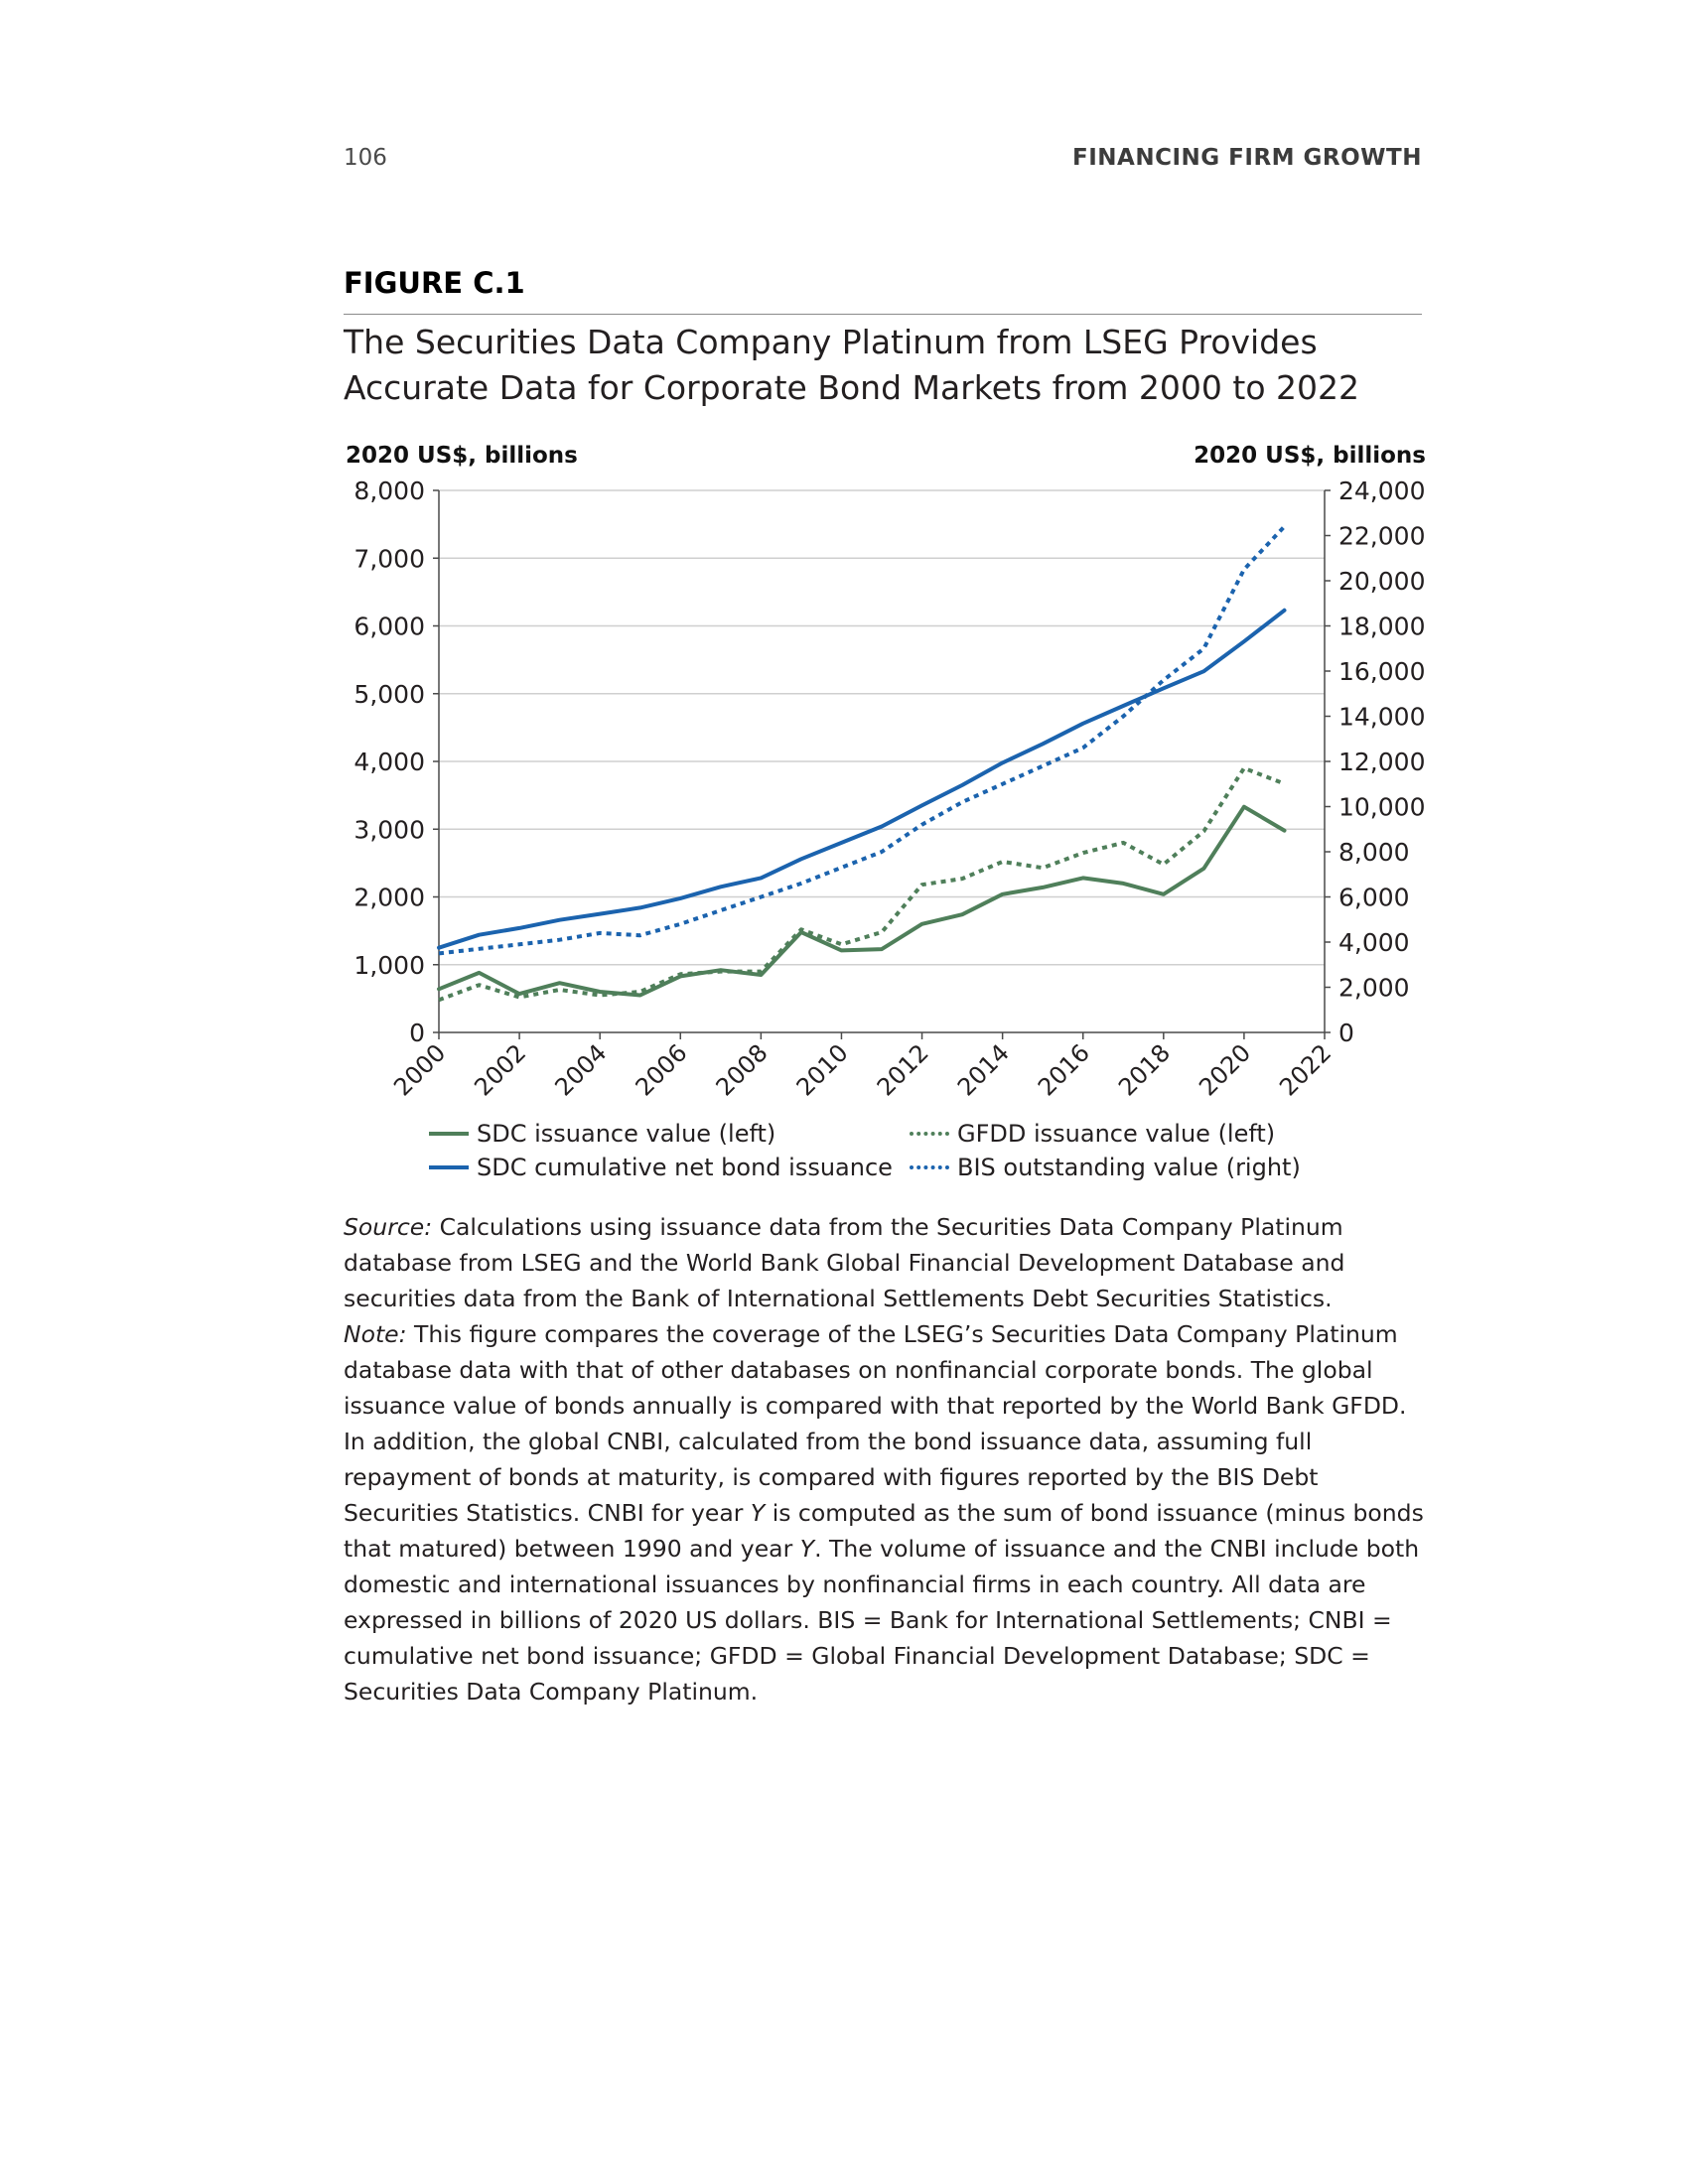 This screenshot has height=2184, width=1688. What do you see at coordinates (903, 1069) in the screenshot?
I see `x-axis-tick-label: 2012` at bounding box center [903, 1069].